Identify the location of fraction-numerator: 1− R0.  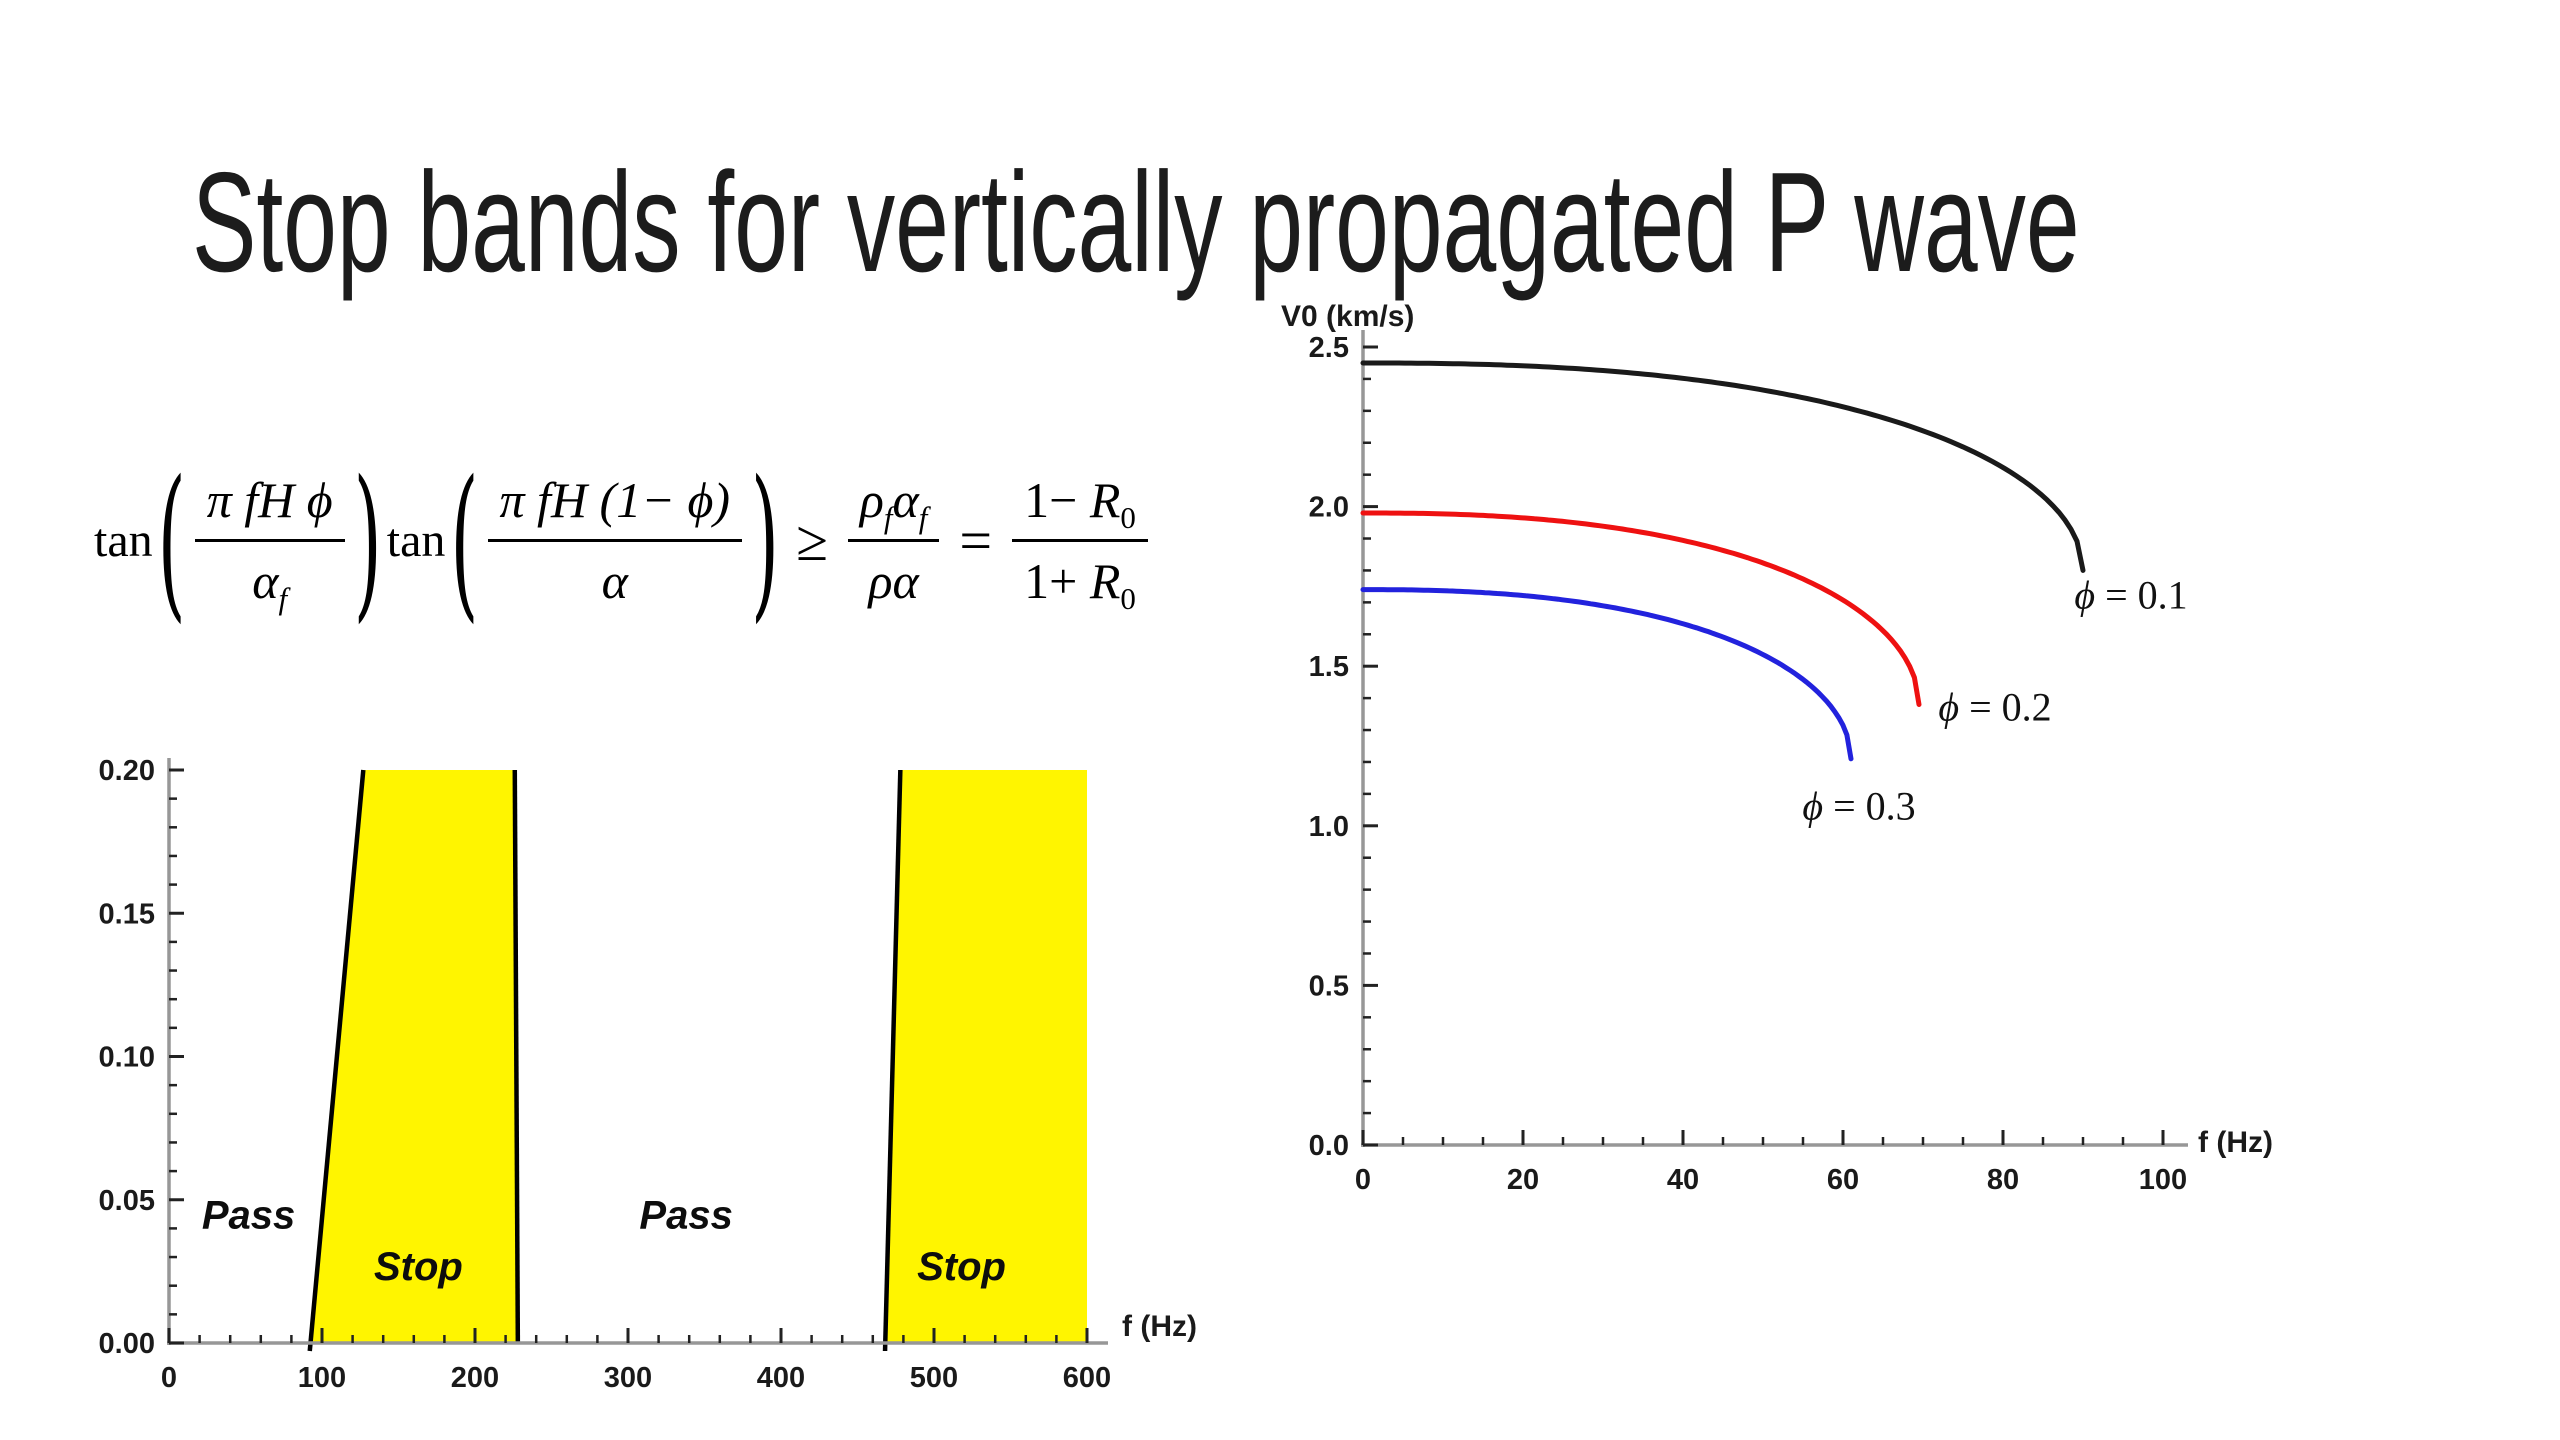
(1080, 506).